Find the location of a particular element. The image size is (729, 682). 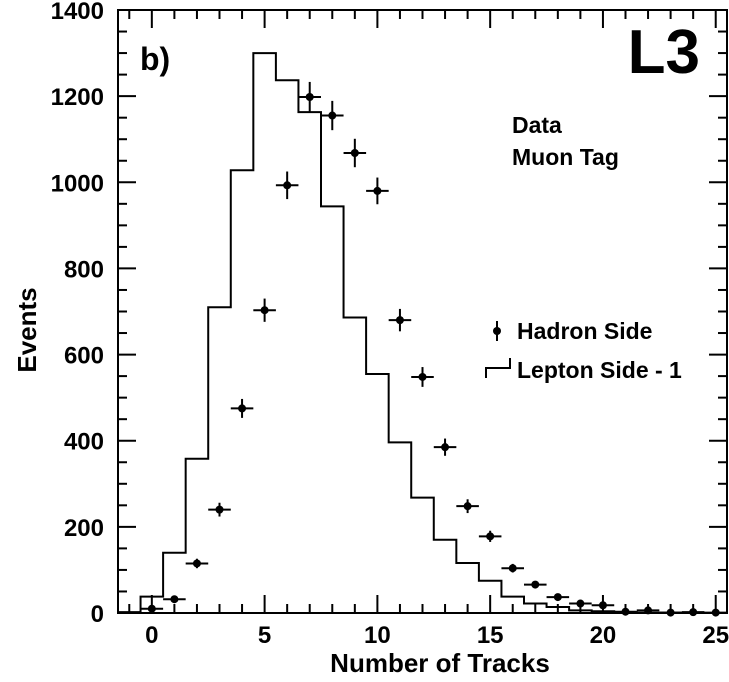

y-tick-label: 1400 is located at coordinates (77, 12).